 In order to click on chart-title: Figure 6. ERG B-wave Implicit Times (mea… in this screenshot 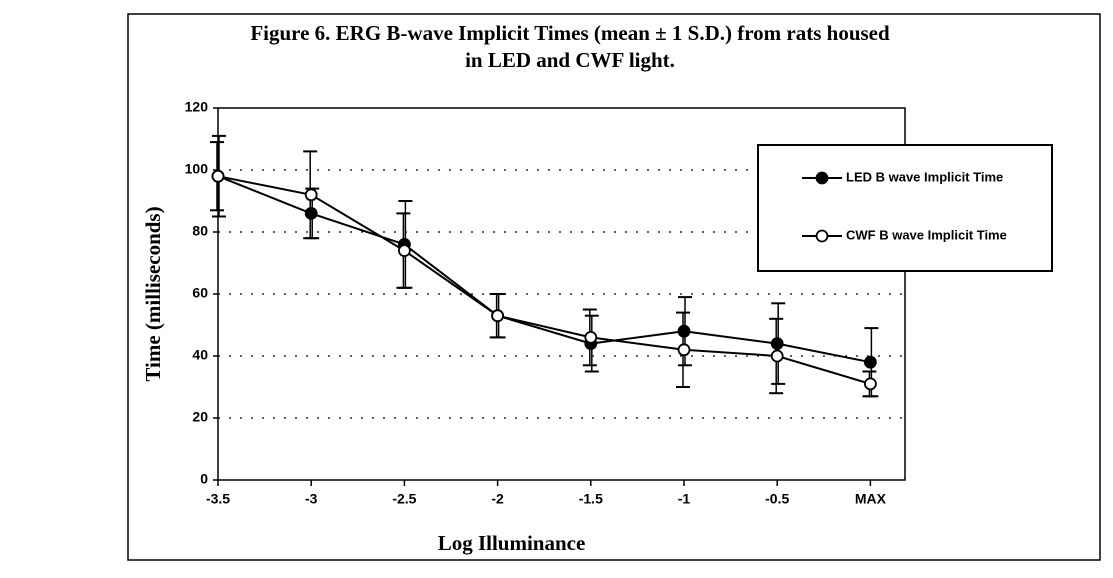, I will do `click(570, 46)`.